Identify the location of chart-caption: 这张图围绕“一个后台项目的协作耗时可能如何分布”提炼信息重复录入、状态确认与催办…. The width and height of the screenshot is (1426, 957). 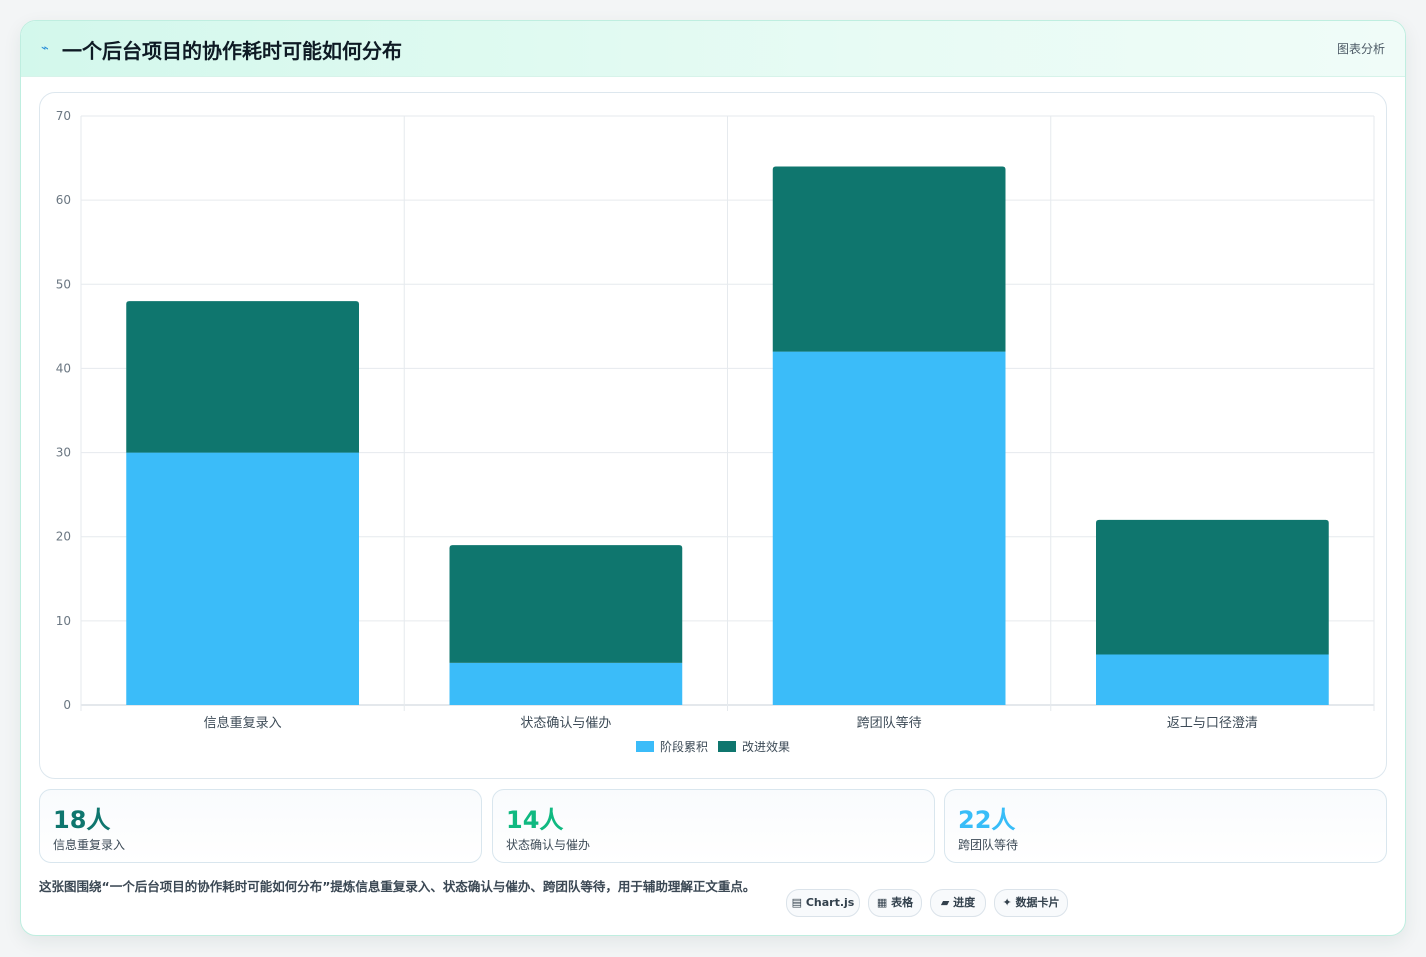
(397, 886).